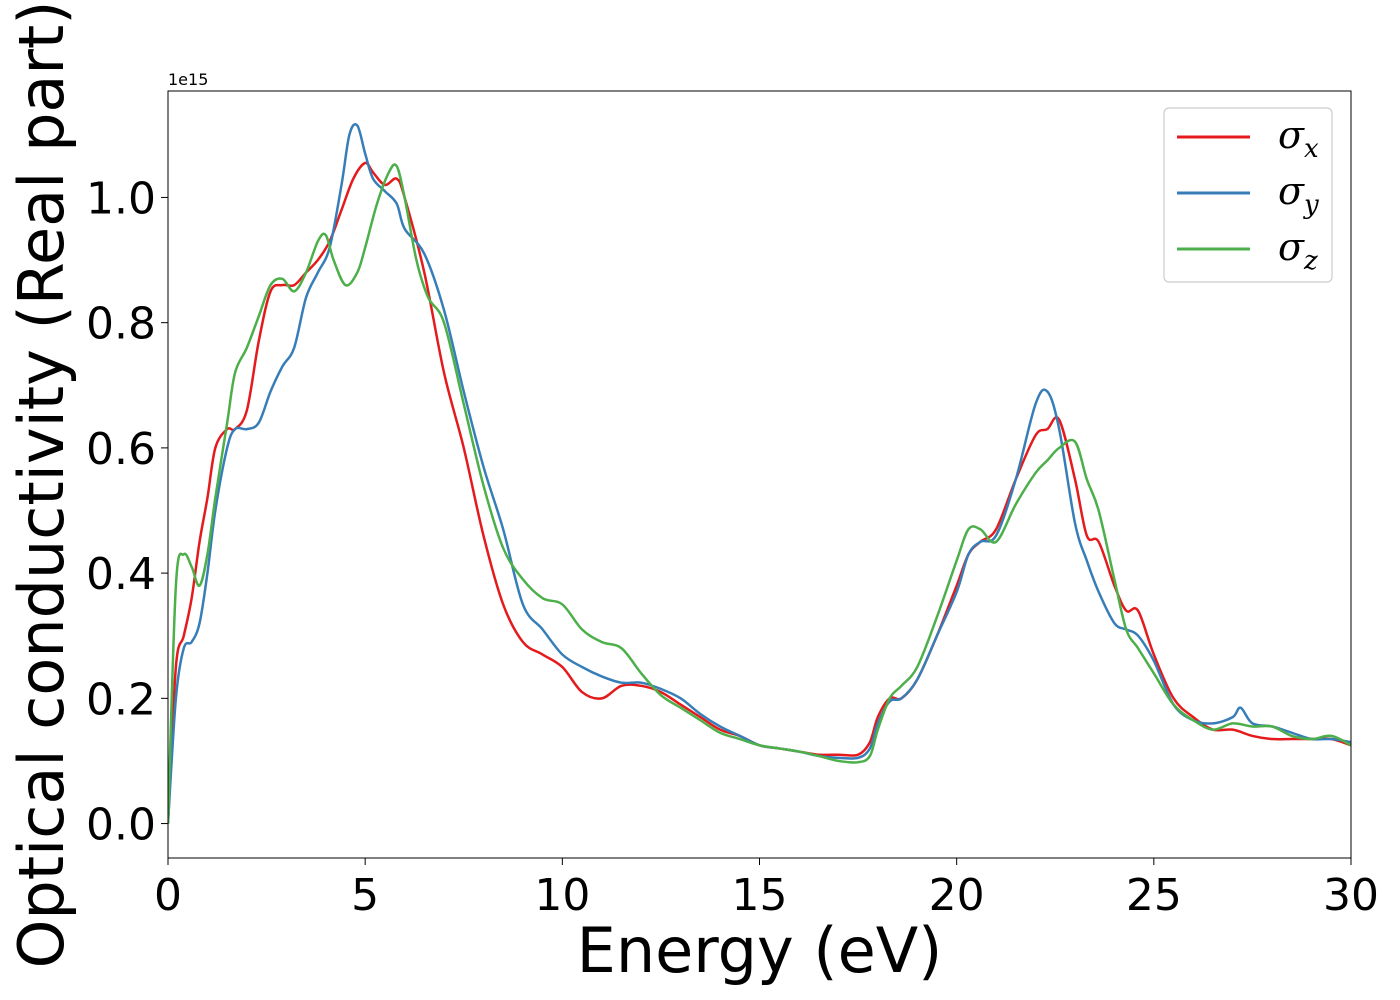 Image resolution: width=1400 pixels, height=1000 pixels. What do you see at coordinates (957, 895) in the screenshot?
I see `x-tick-label: 20` at bounding box center [957, 895].